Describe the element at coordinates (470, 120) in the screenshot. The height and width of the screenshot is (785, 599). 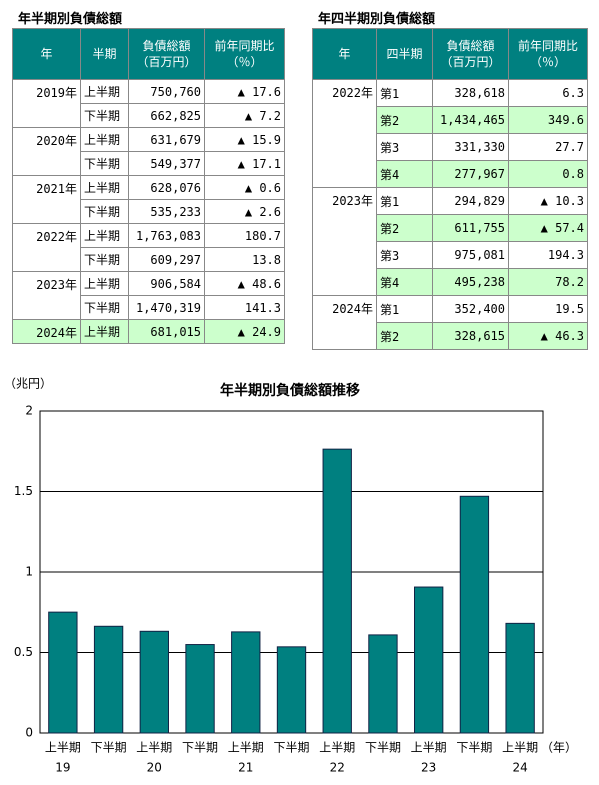
I see `cell: 1,434,465` at that location.